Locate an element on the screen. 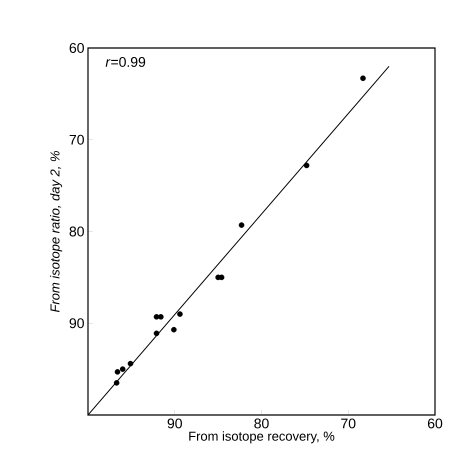 This screenshot has width=455, height=451. annotation: r=0.99 is located at coordinates (126, 62).